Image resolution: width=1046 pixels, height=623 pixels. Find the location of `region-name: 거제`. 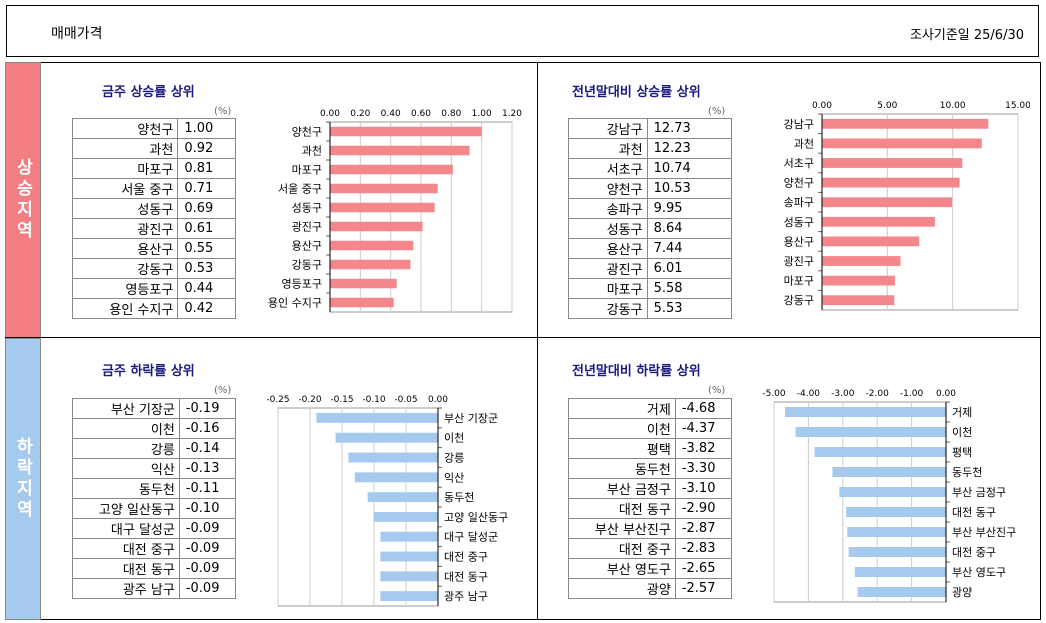

region-name: 거제 is located at coordinates (622, 408).